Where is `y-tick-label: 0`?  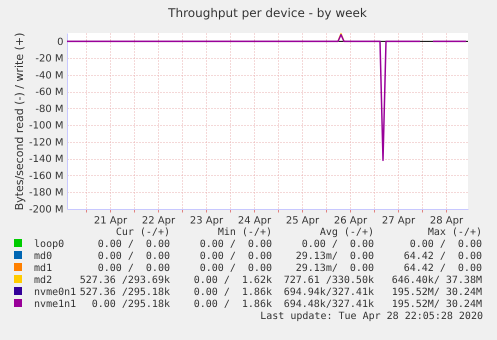 y-tick-label: 0 is located at coordinates (60, 42).